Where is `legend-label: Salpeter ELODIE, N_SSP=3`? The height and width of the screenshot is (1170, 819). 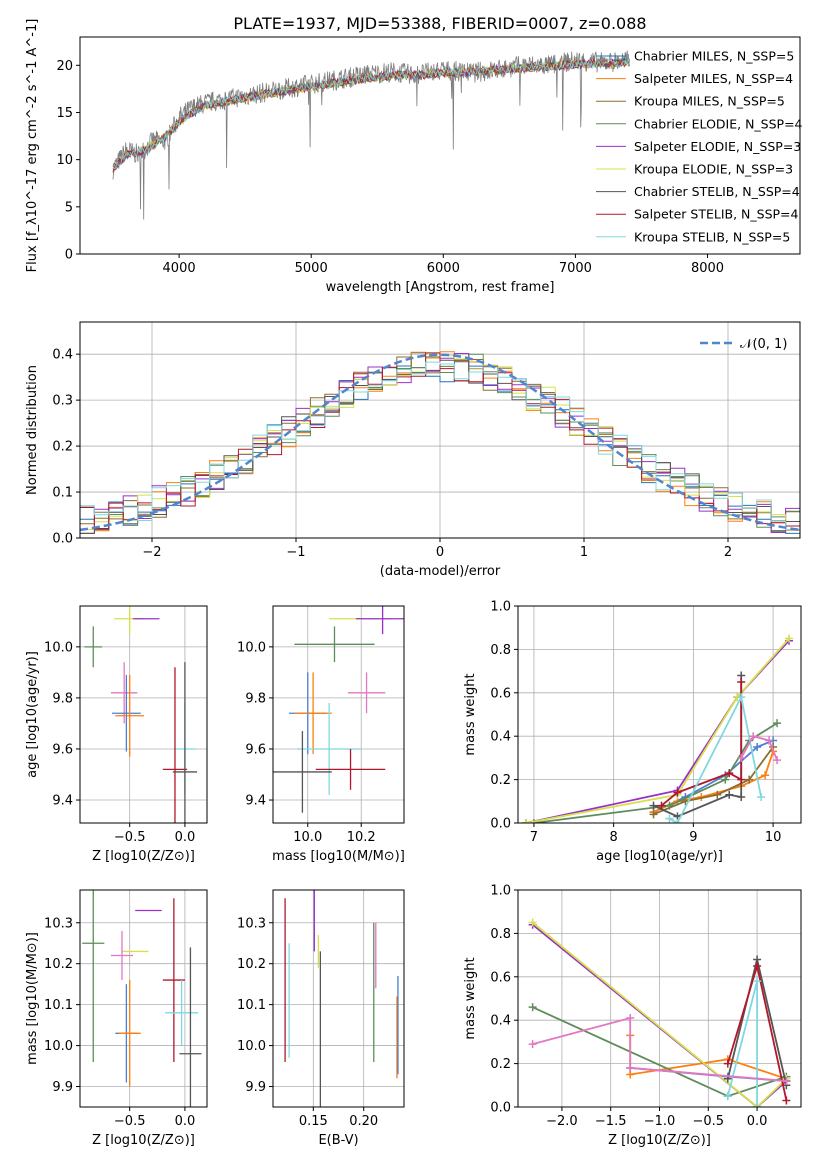
legend-label: Salpeter ELODIE, N_SSP=3 is located at coordinates (717, 146).